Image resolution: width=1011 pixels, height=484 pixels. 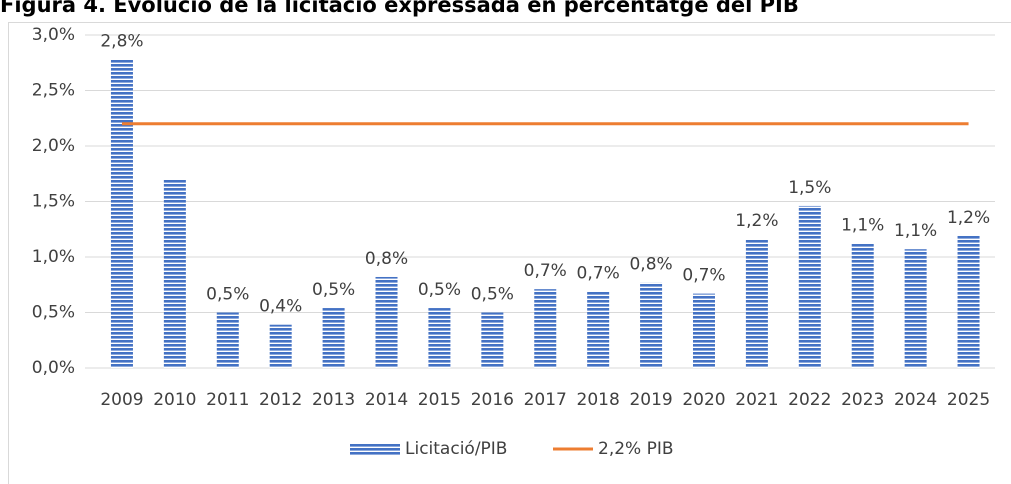 I want to click on x-tick-label: 2015, so click(x=439, y=400).